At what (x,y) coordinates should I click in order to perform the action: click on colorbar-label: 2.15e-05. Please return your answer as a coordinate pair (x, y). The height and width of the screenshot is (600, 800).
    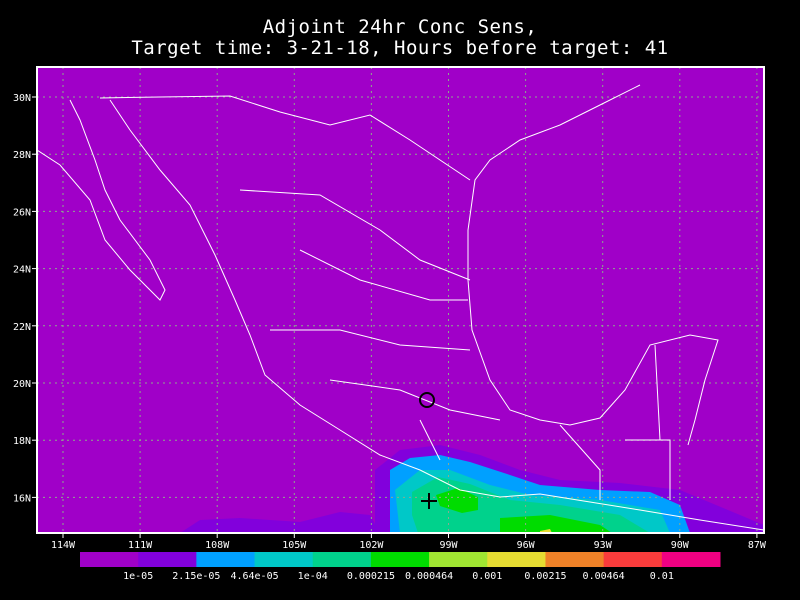
    Looking at the image, I should click on (196, 576).